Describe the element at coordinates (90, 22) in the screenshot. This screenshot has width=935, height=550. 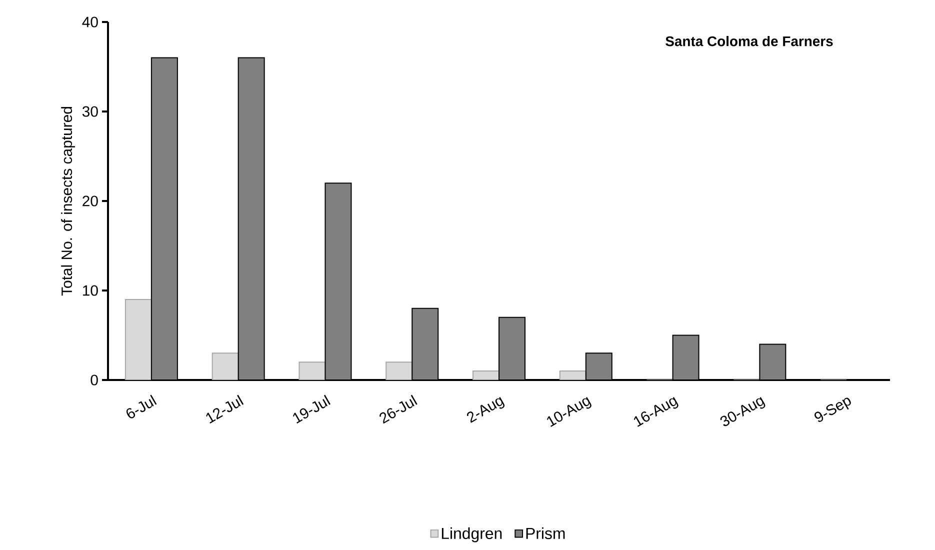
I see `y-tick-label: 40` at that location.